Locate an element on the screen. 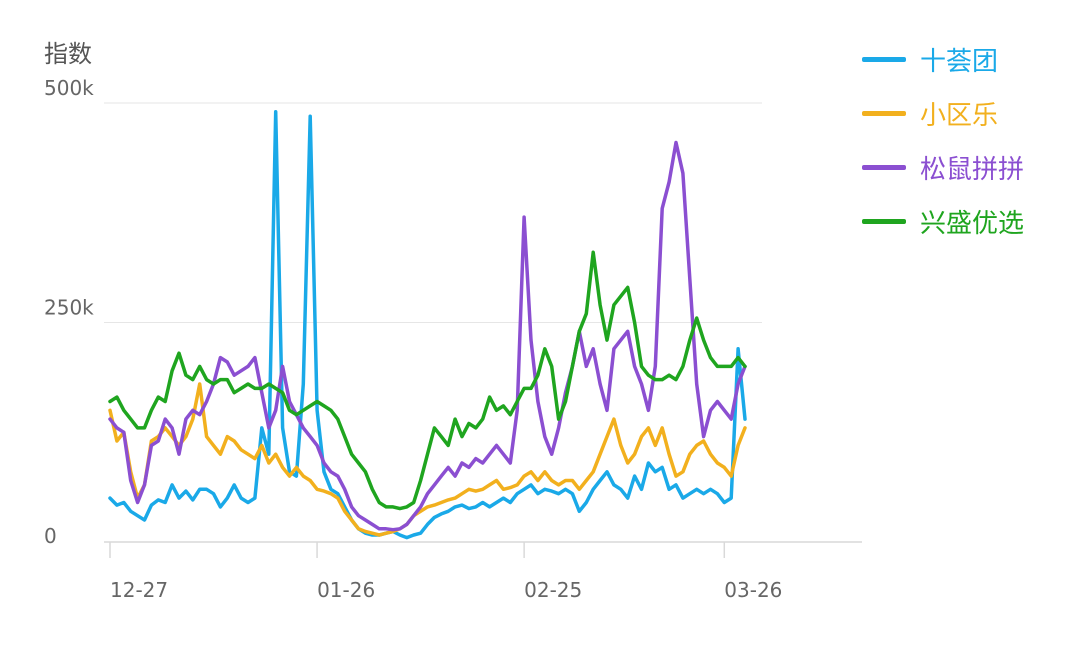 This screenshot has width=1080, height=646. x-tick-label: 01-26 is located at coordinates (346, 590).